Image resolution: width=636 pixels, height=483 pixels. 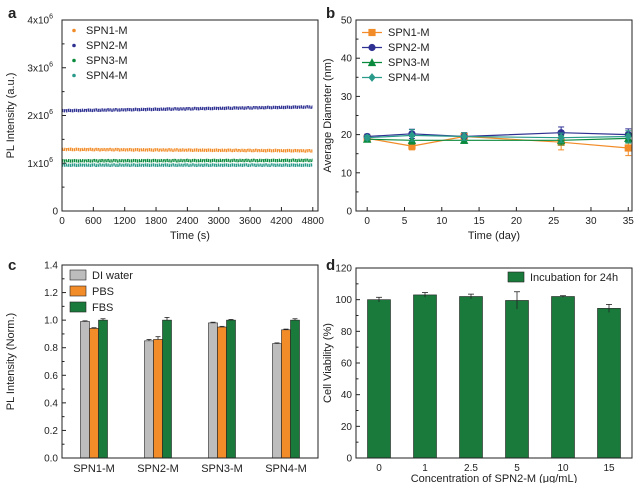 What do you see at coordinates (409, 63) in the screenshot?
I see `panel-b-legend-label: SPN3-M` at bounding box center [409, 63].